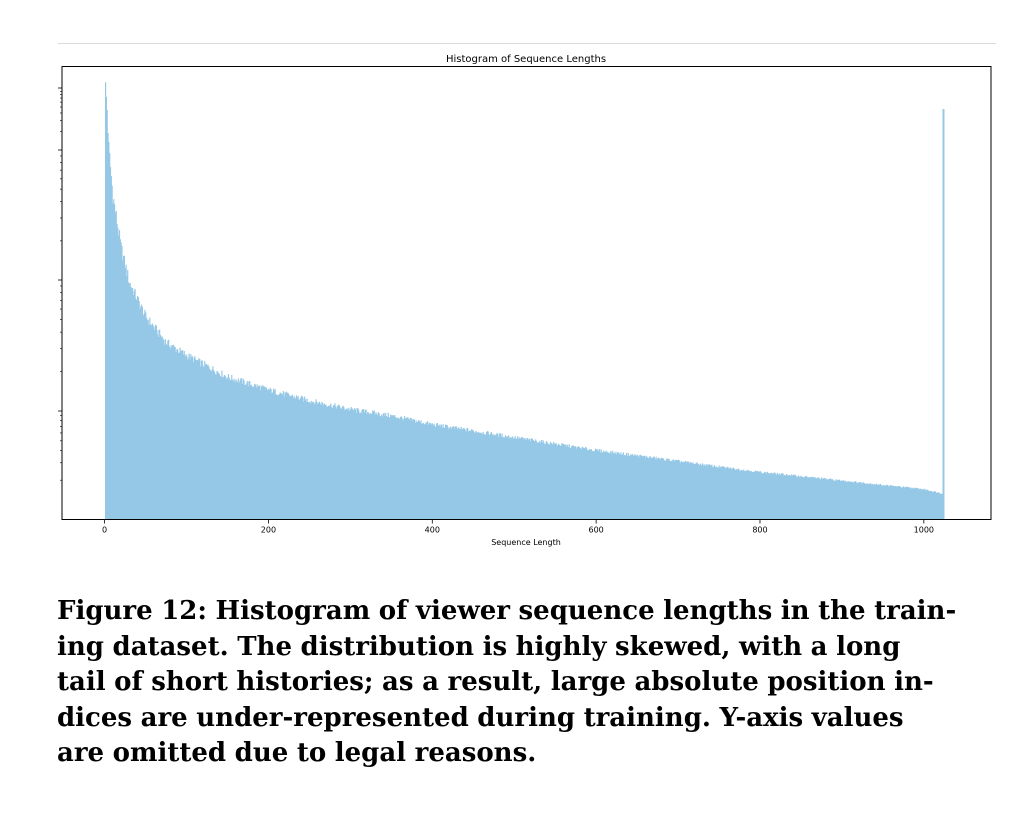 This screenshot has height=836, width=1024. I want to click on top-rule, so click(527, 43).